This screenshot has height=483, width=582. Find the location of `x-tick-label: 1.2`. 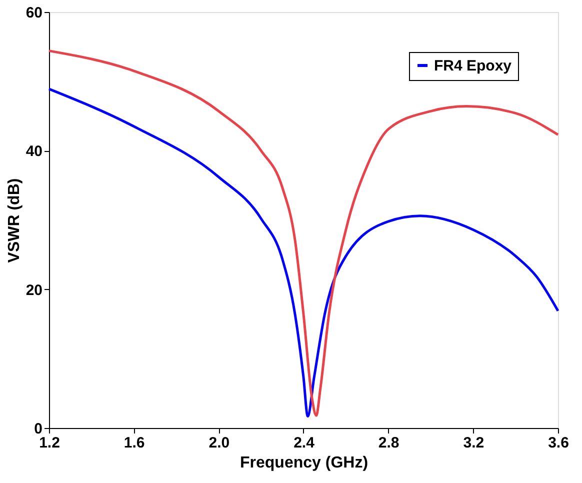

x-tick-label: 1.2 is located at coordinates (49, 443).